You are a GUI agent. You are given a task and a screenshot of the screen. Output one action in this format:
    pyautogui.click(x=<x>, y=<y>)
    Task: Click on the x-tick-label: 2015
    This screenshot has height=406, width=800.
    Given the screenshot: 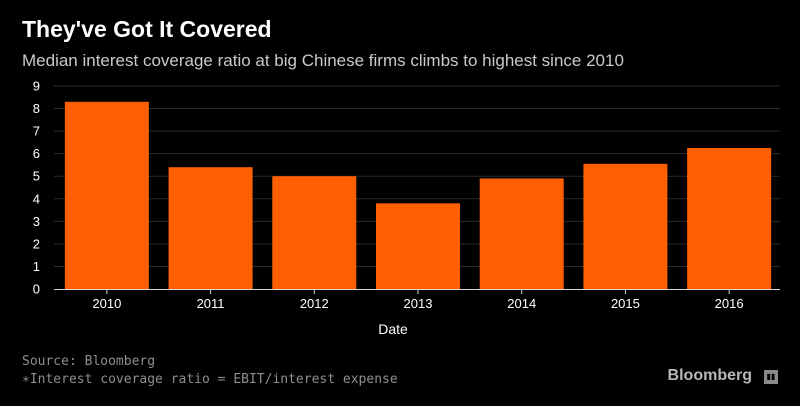 What is the action you would take?
    pyautogui.click(x=625, y=303)
    